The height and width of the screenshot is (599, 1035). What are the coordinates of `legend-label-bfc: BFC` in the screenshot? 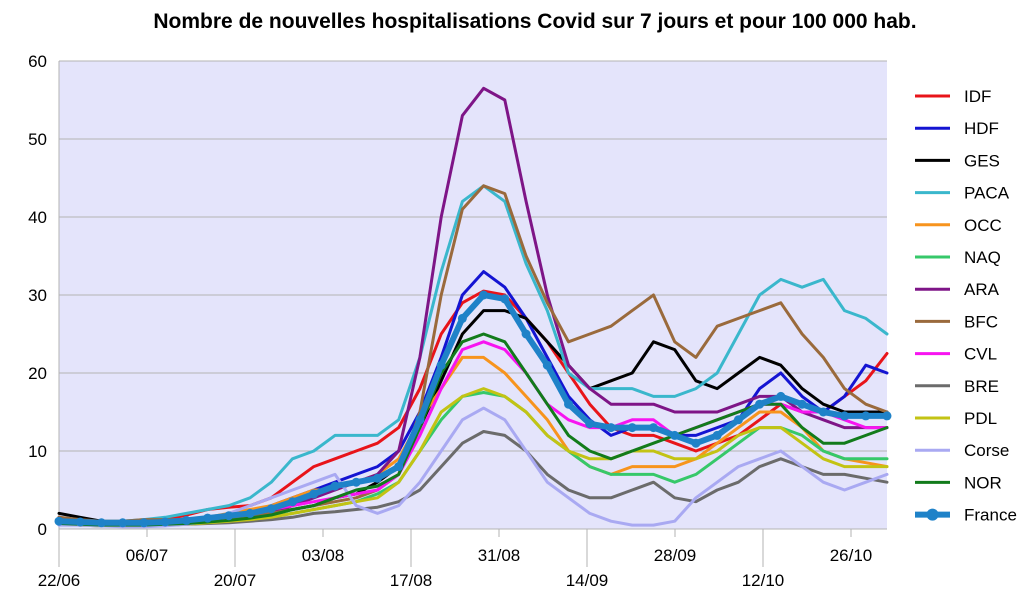 It's located at (981, 321).